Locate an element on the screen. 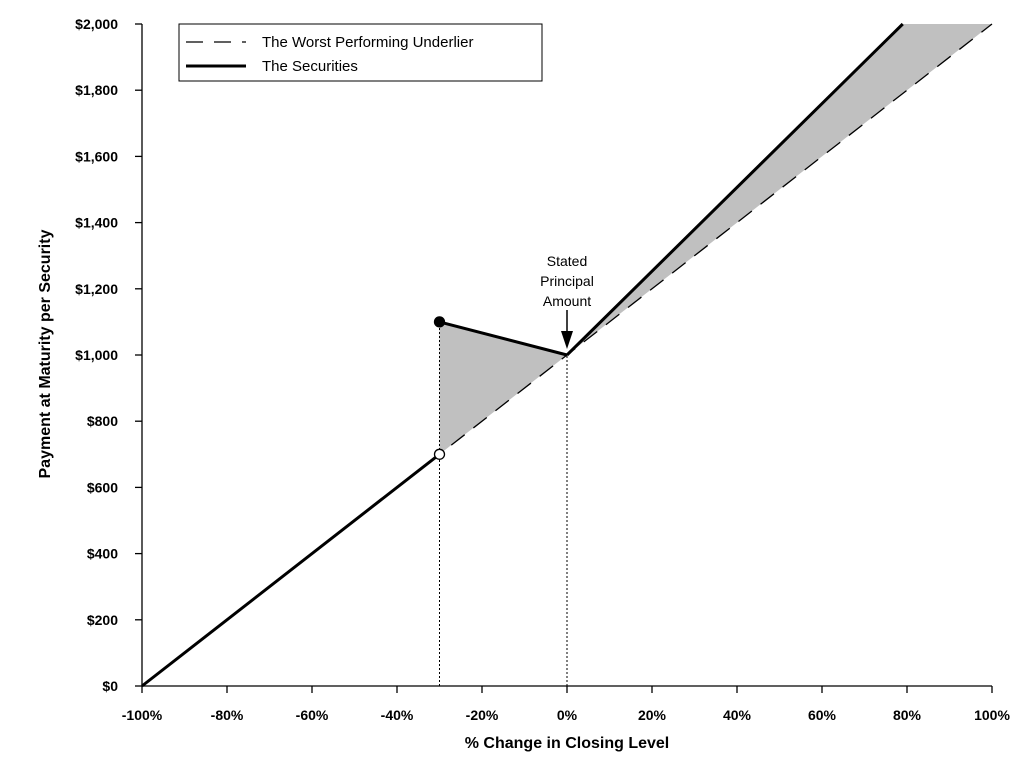 This screenshot has width=1011, height=764. x-tick-label: -100% is located at coordinates (142, 715).